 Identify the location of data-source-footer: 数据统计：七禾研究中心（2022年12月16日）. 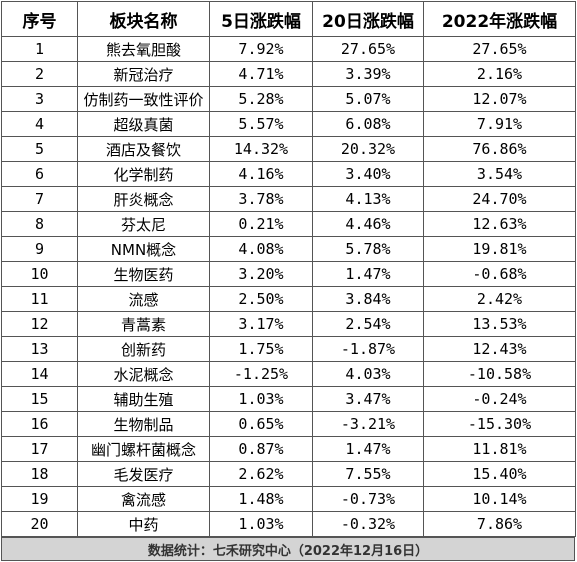
(288, 549).